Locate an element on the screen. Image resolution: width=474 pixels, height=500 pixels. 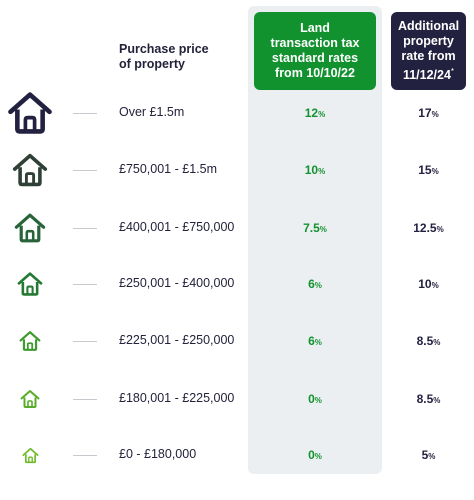
additional-rates-header: Additional property rate from 11/12/24* is located at coordinates (428, 51).